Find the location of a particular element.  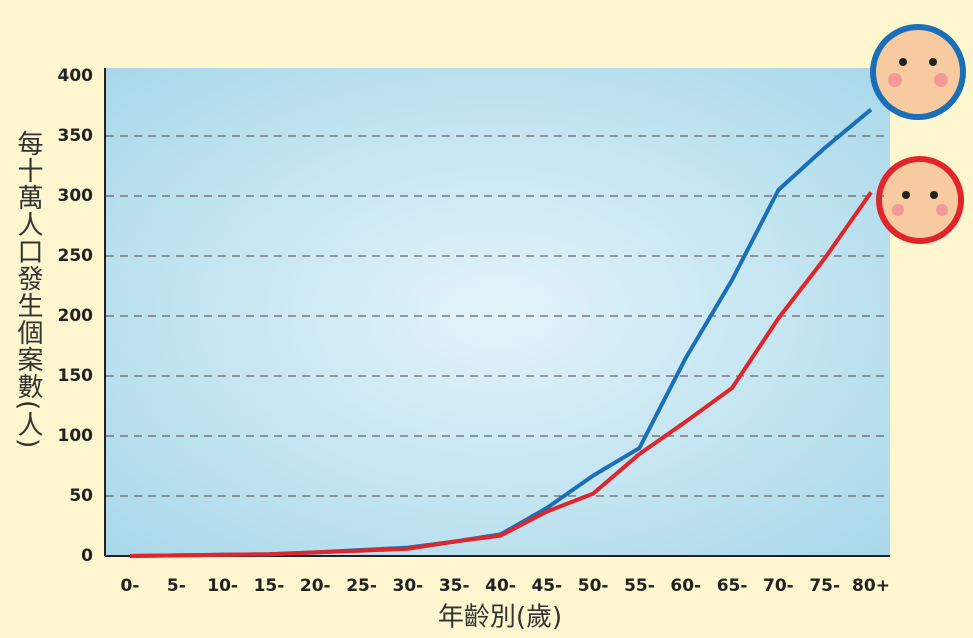

x-tick-label: 20- is located at coordinates (315, 586).